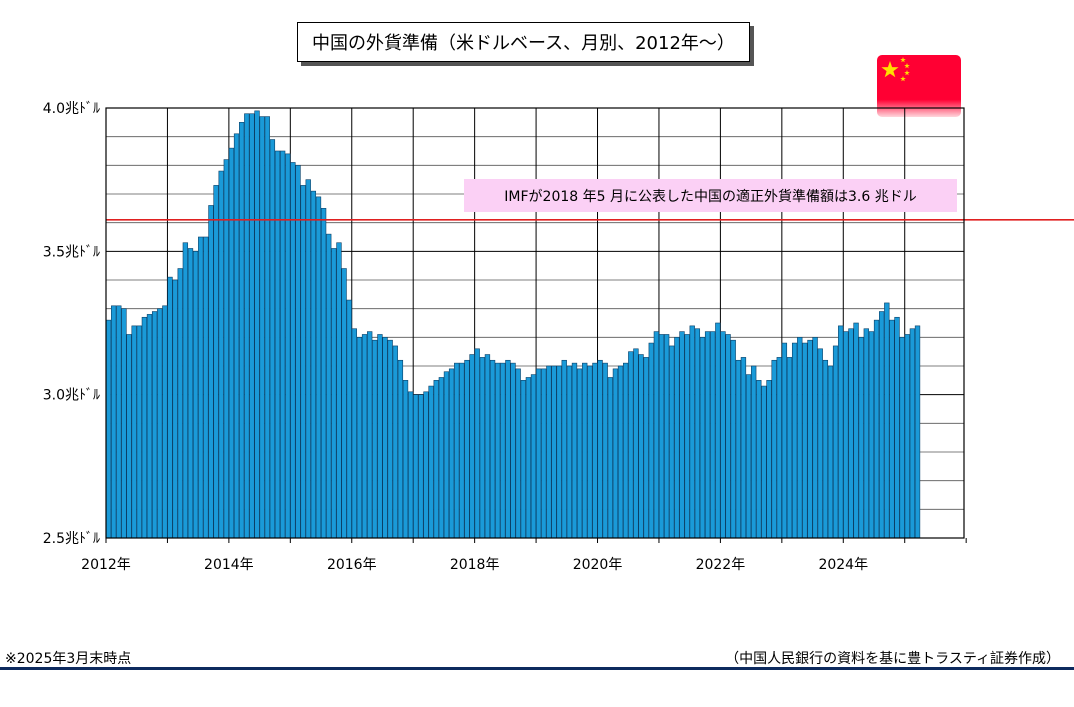 This screenshot has width=1074, height=707. I want to click on x-tick-label: 2022年, so click(721, 565).